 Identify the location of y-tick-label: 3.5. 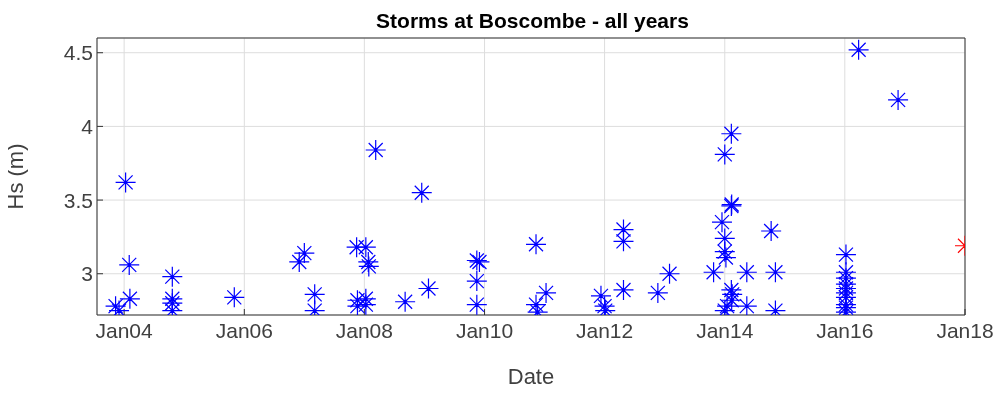
(78, 200).